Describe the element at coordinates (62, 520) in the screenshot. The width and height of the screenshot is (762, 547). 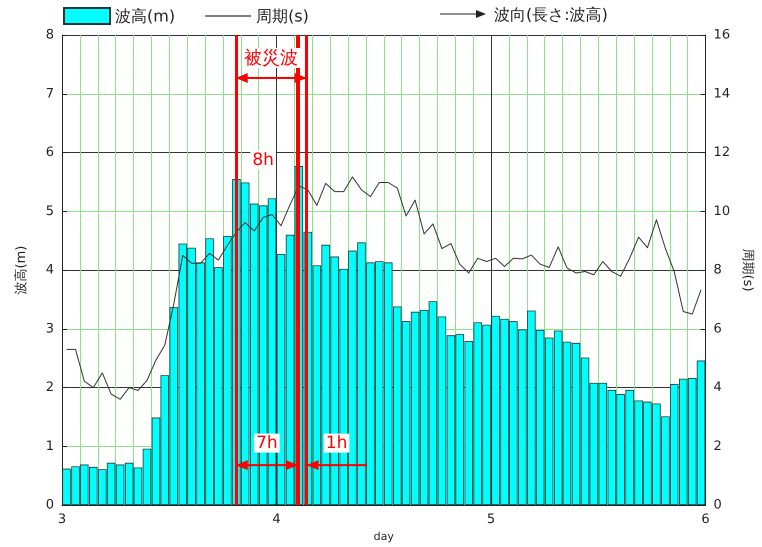
I see `x-tick-label: 3` at that location.